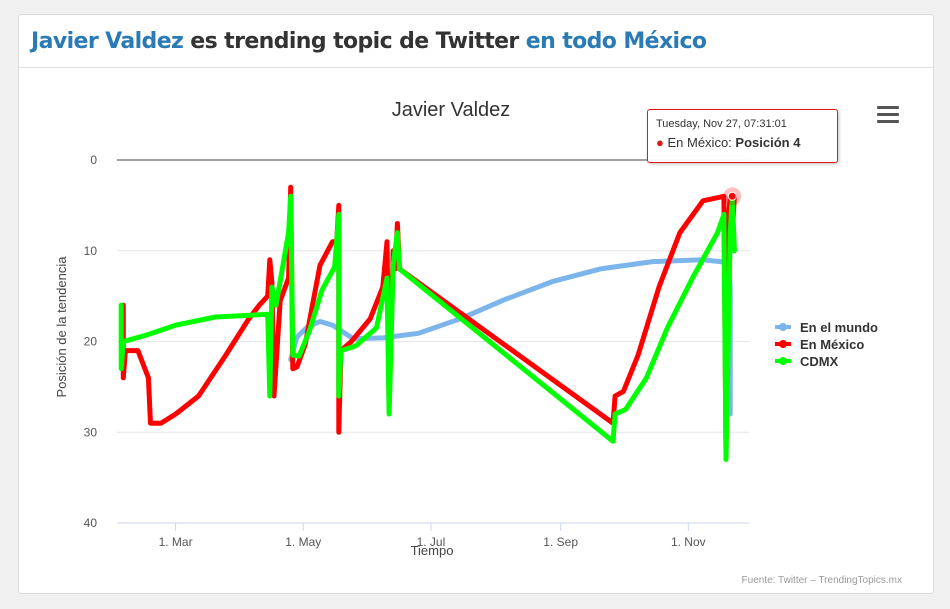  I want to click on legend-item: CDMX, so click(807, 361).